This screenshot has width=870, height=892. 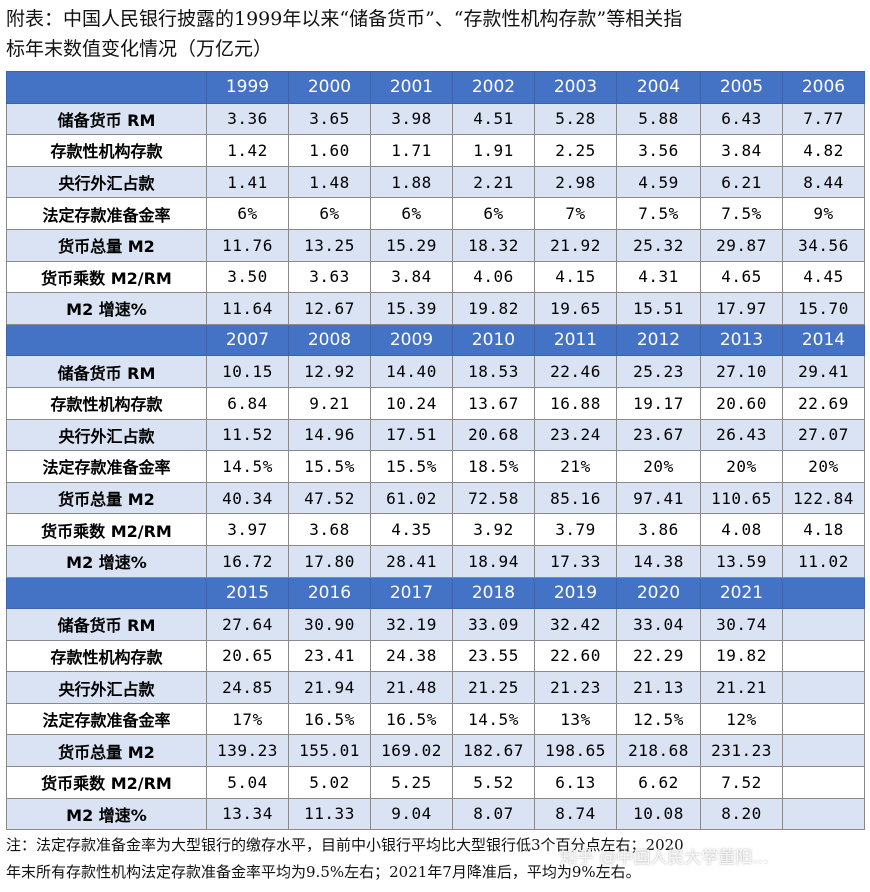 I want to click on table-cell: 3.65, so click(x=329, y=119).